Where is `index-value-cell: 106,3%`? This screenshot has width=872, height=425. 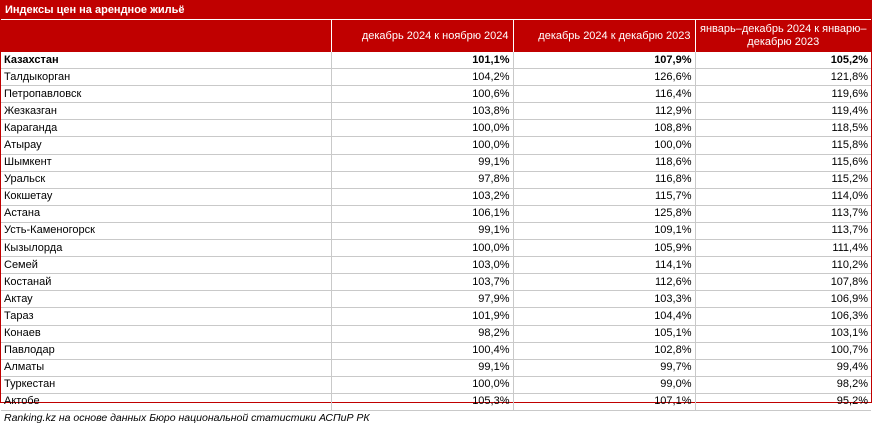
index-value-cell: 106,3% is located at coordinates (783, 316).